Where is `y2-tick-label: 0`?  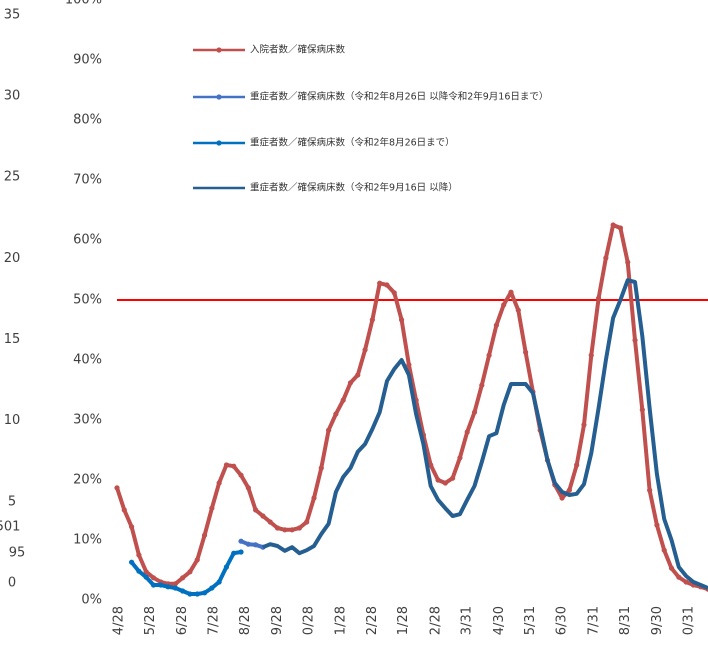
y2-tick-label: 0 is located at coordinates (12, 583).